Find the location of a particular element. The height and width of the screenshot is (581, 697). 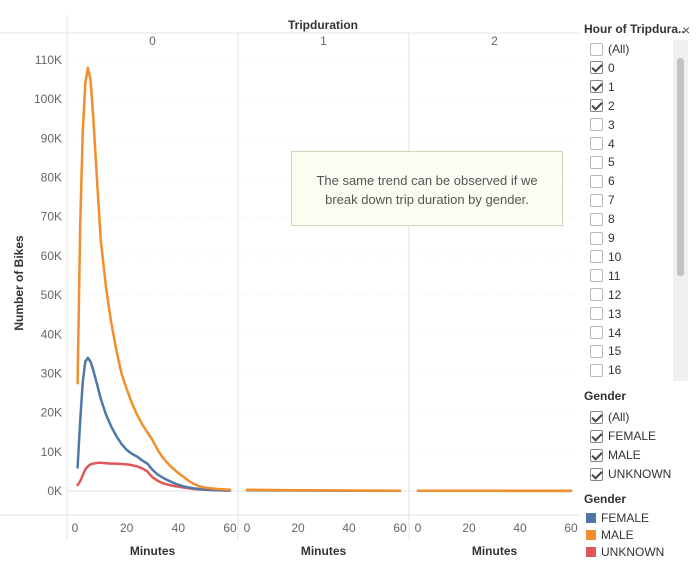

hour-filter-item: 1 is located at coordinates (602, 87).